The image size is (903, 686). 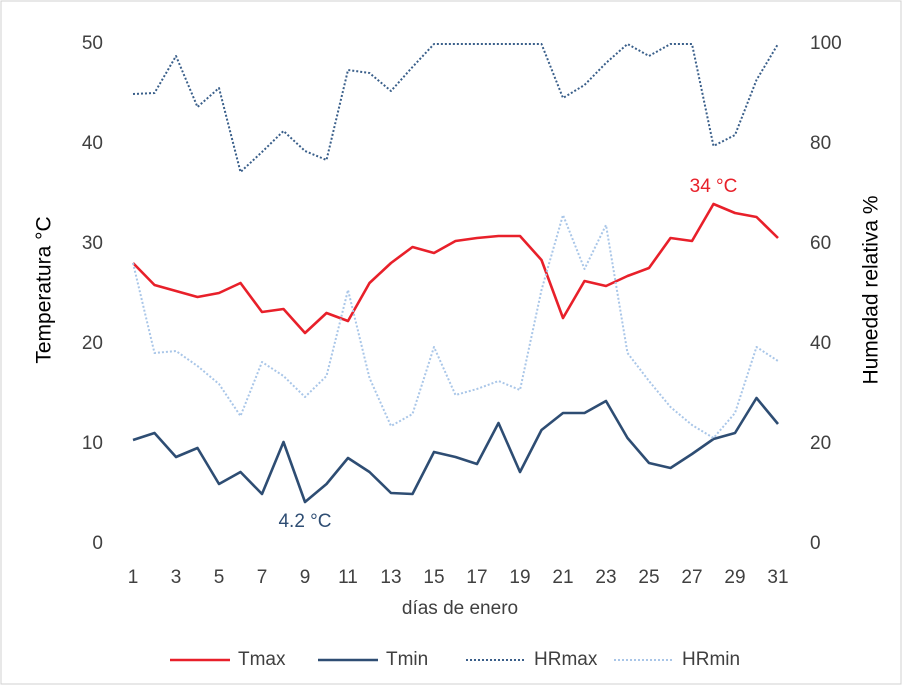 What do you see at coordinates (519, 577) in the screenshot?
I see `x-tick-label: 19` at bounding box center [519, 577].